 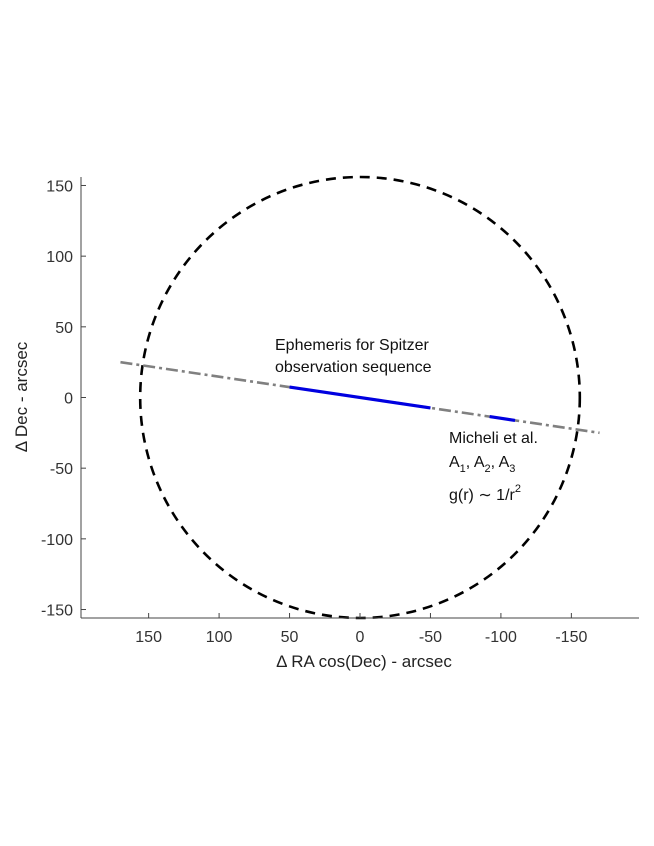 What do you see at coordinates (353, 367) in the screenshot?
I see `ephemeris-annotation-line2: observation sequence` at bounding box center [353, 367].